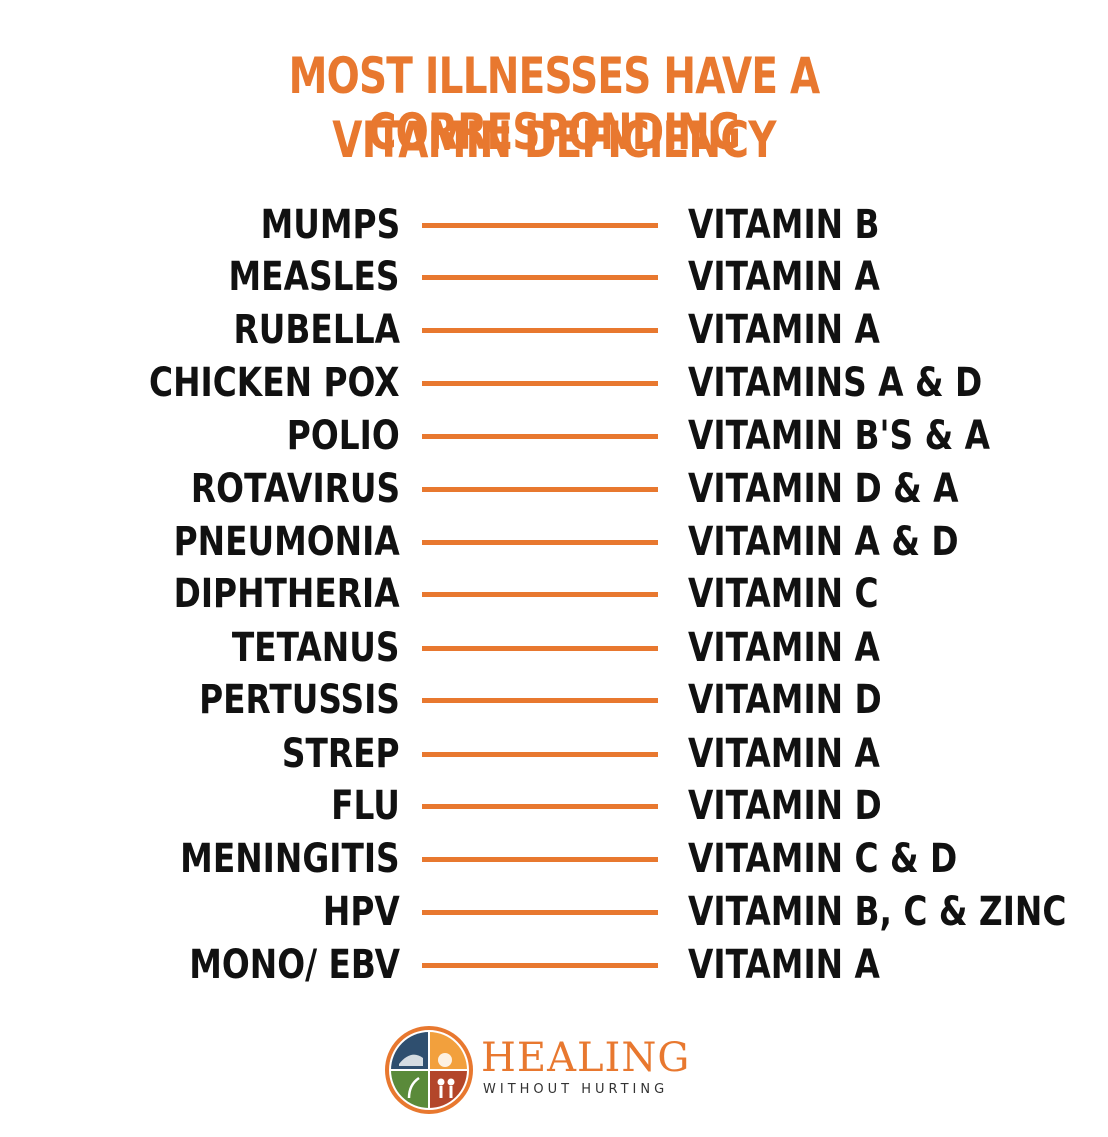  What do you see at coordinates (823, 489) in the screenshot?
I see `vitamin-label: VITAMIN D & A` at bounding box center [823, 489].